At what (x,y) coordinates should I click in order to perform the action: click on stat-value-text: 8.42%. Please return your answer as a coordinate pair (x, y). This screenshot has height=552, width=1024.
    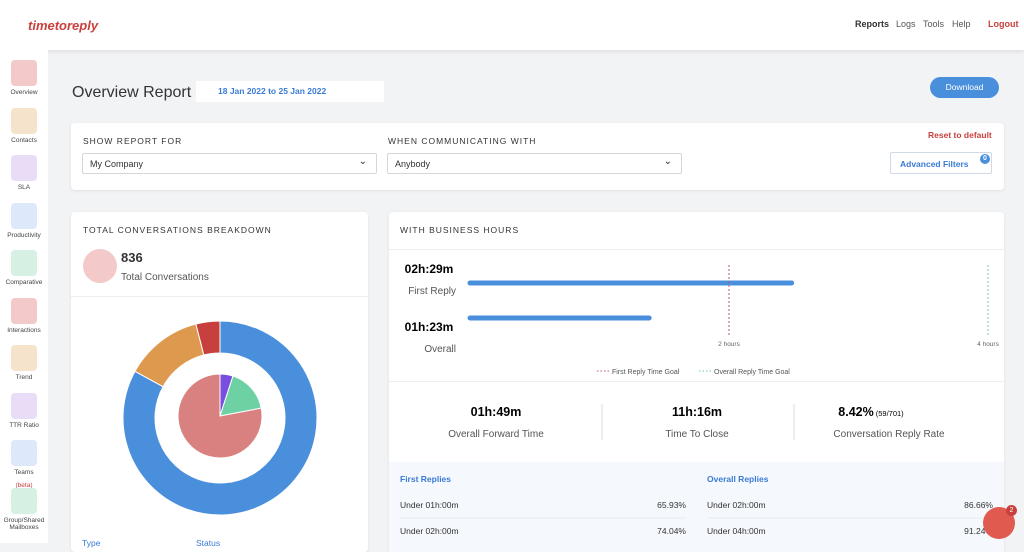
    Looking at the image, I should click on (855, 412).